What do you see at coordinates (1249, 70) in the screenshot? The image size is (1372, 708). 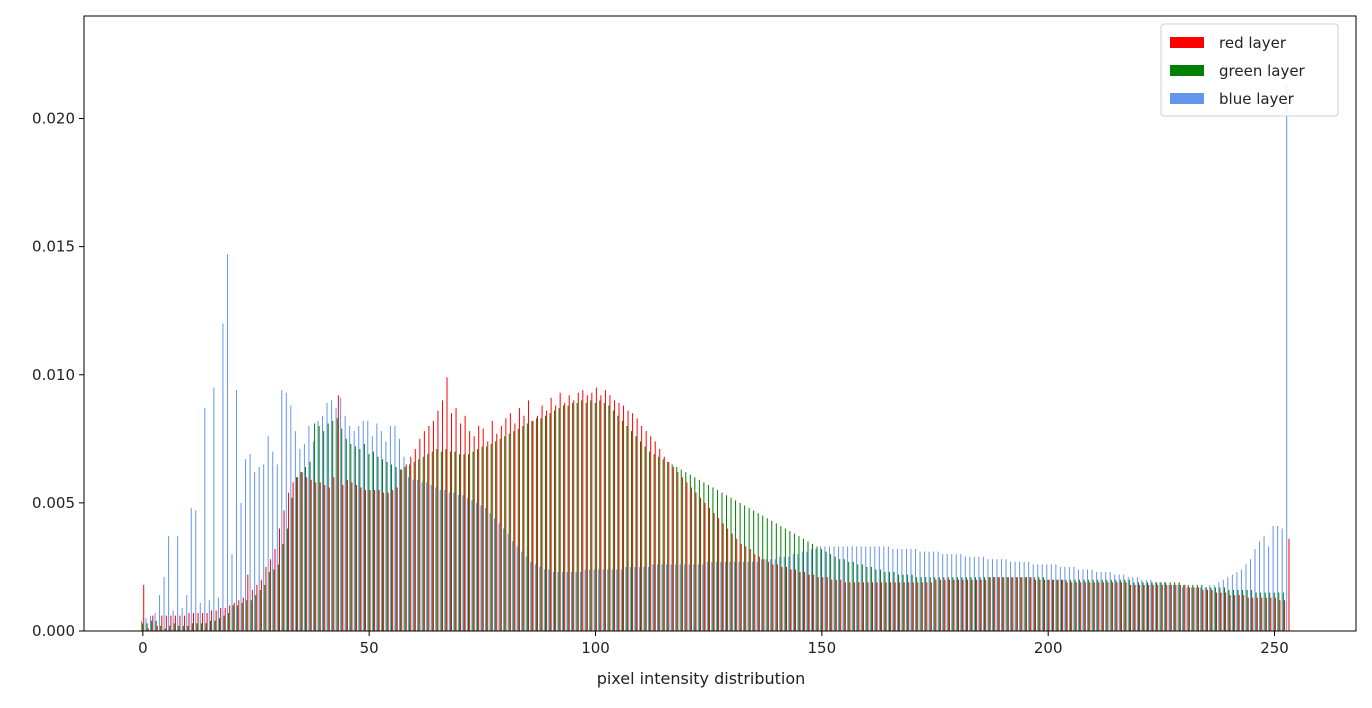 I see `legend: red layer green layer blue layer` at bounding box center [1249, 70].